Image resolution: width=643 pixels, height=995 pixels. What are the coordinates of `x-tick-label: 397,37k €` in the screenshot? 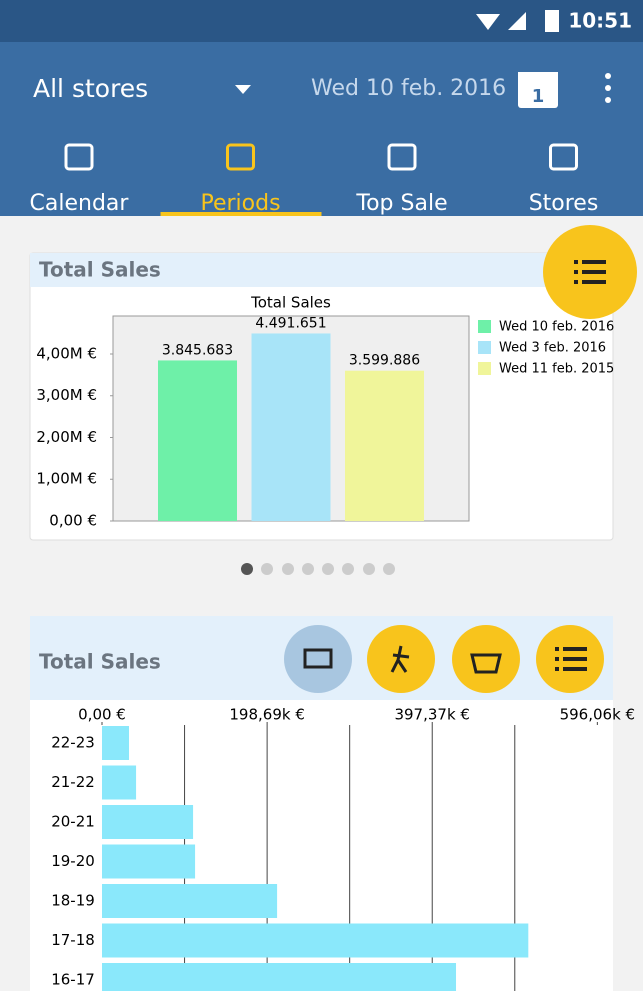 It's located at (431, 715).